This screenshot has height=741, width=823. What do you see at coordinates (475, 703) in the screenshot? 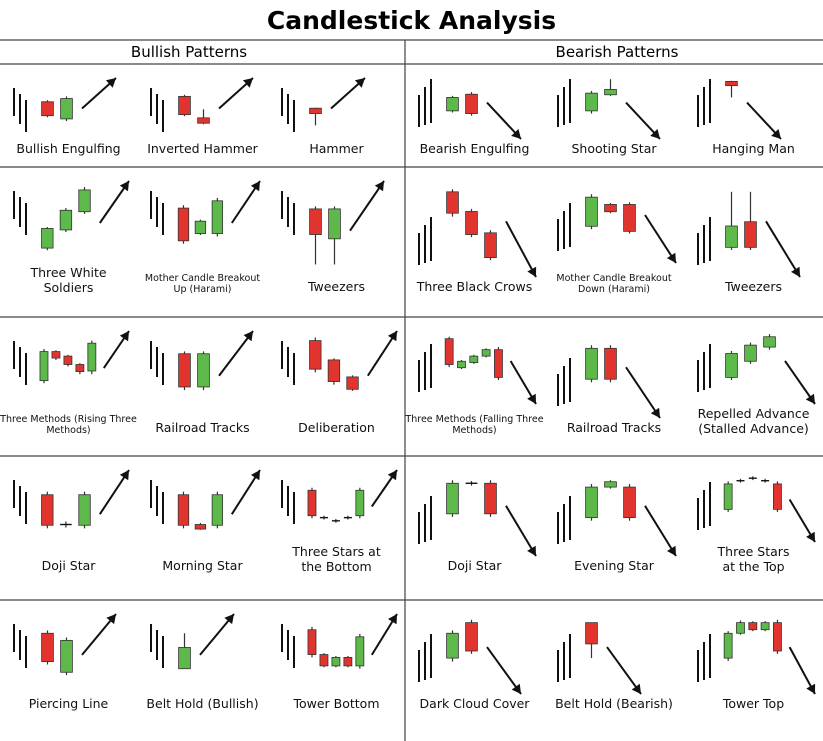
I see `pattern-label: Dark Cloud Cover` at bounding box center [475, 703].